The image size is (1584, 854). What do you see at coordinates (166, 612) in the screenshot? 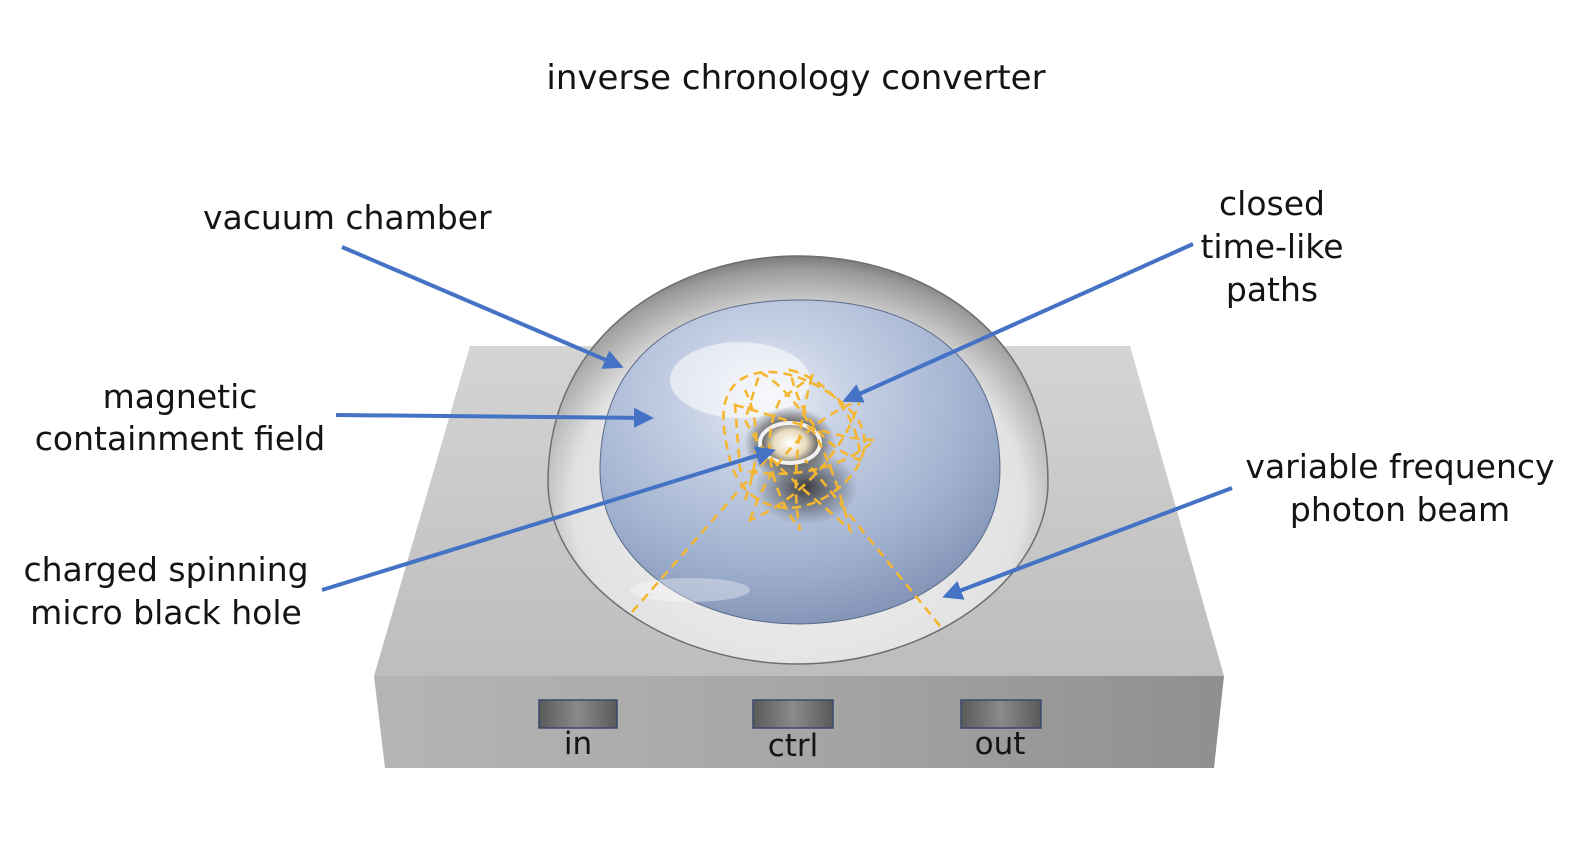
I see `label-black-hole-line2: micro black hole` at bounding box center [166, 612].